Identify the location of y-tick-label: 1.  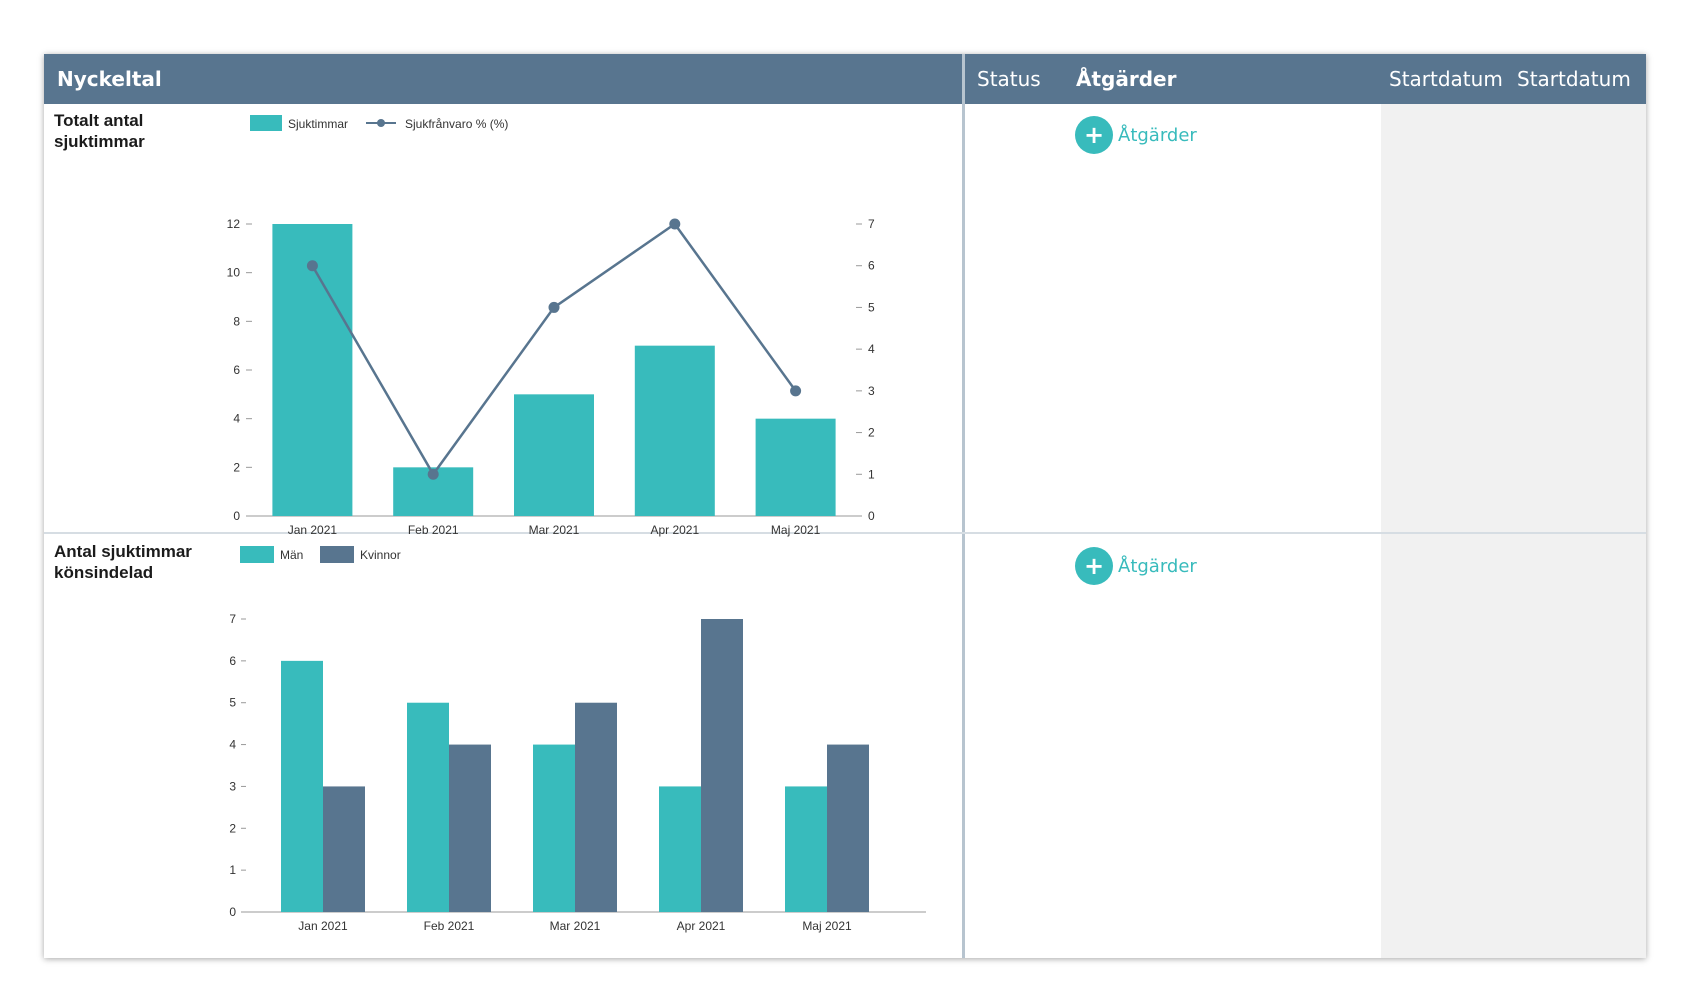
(232, 870).